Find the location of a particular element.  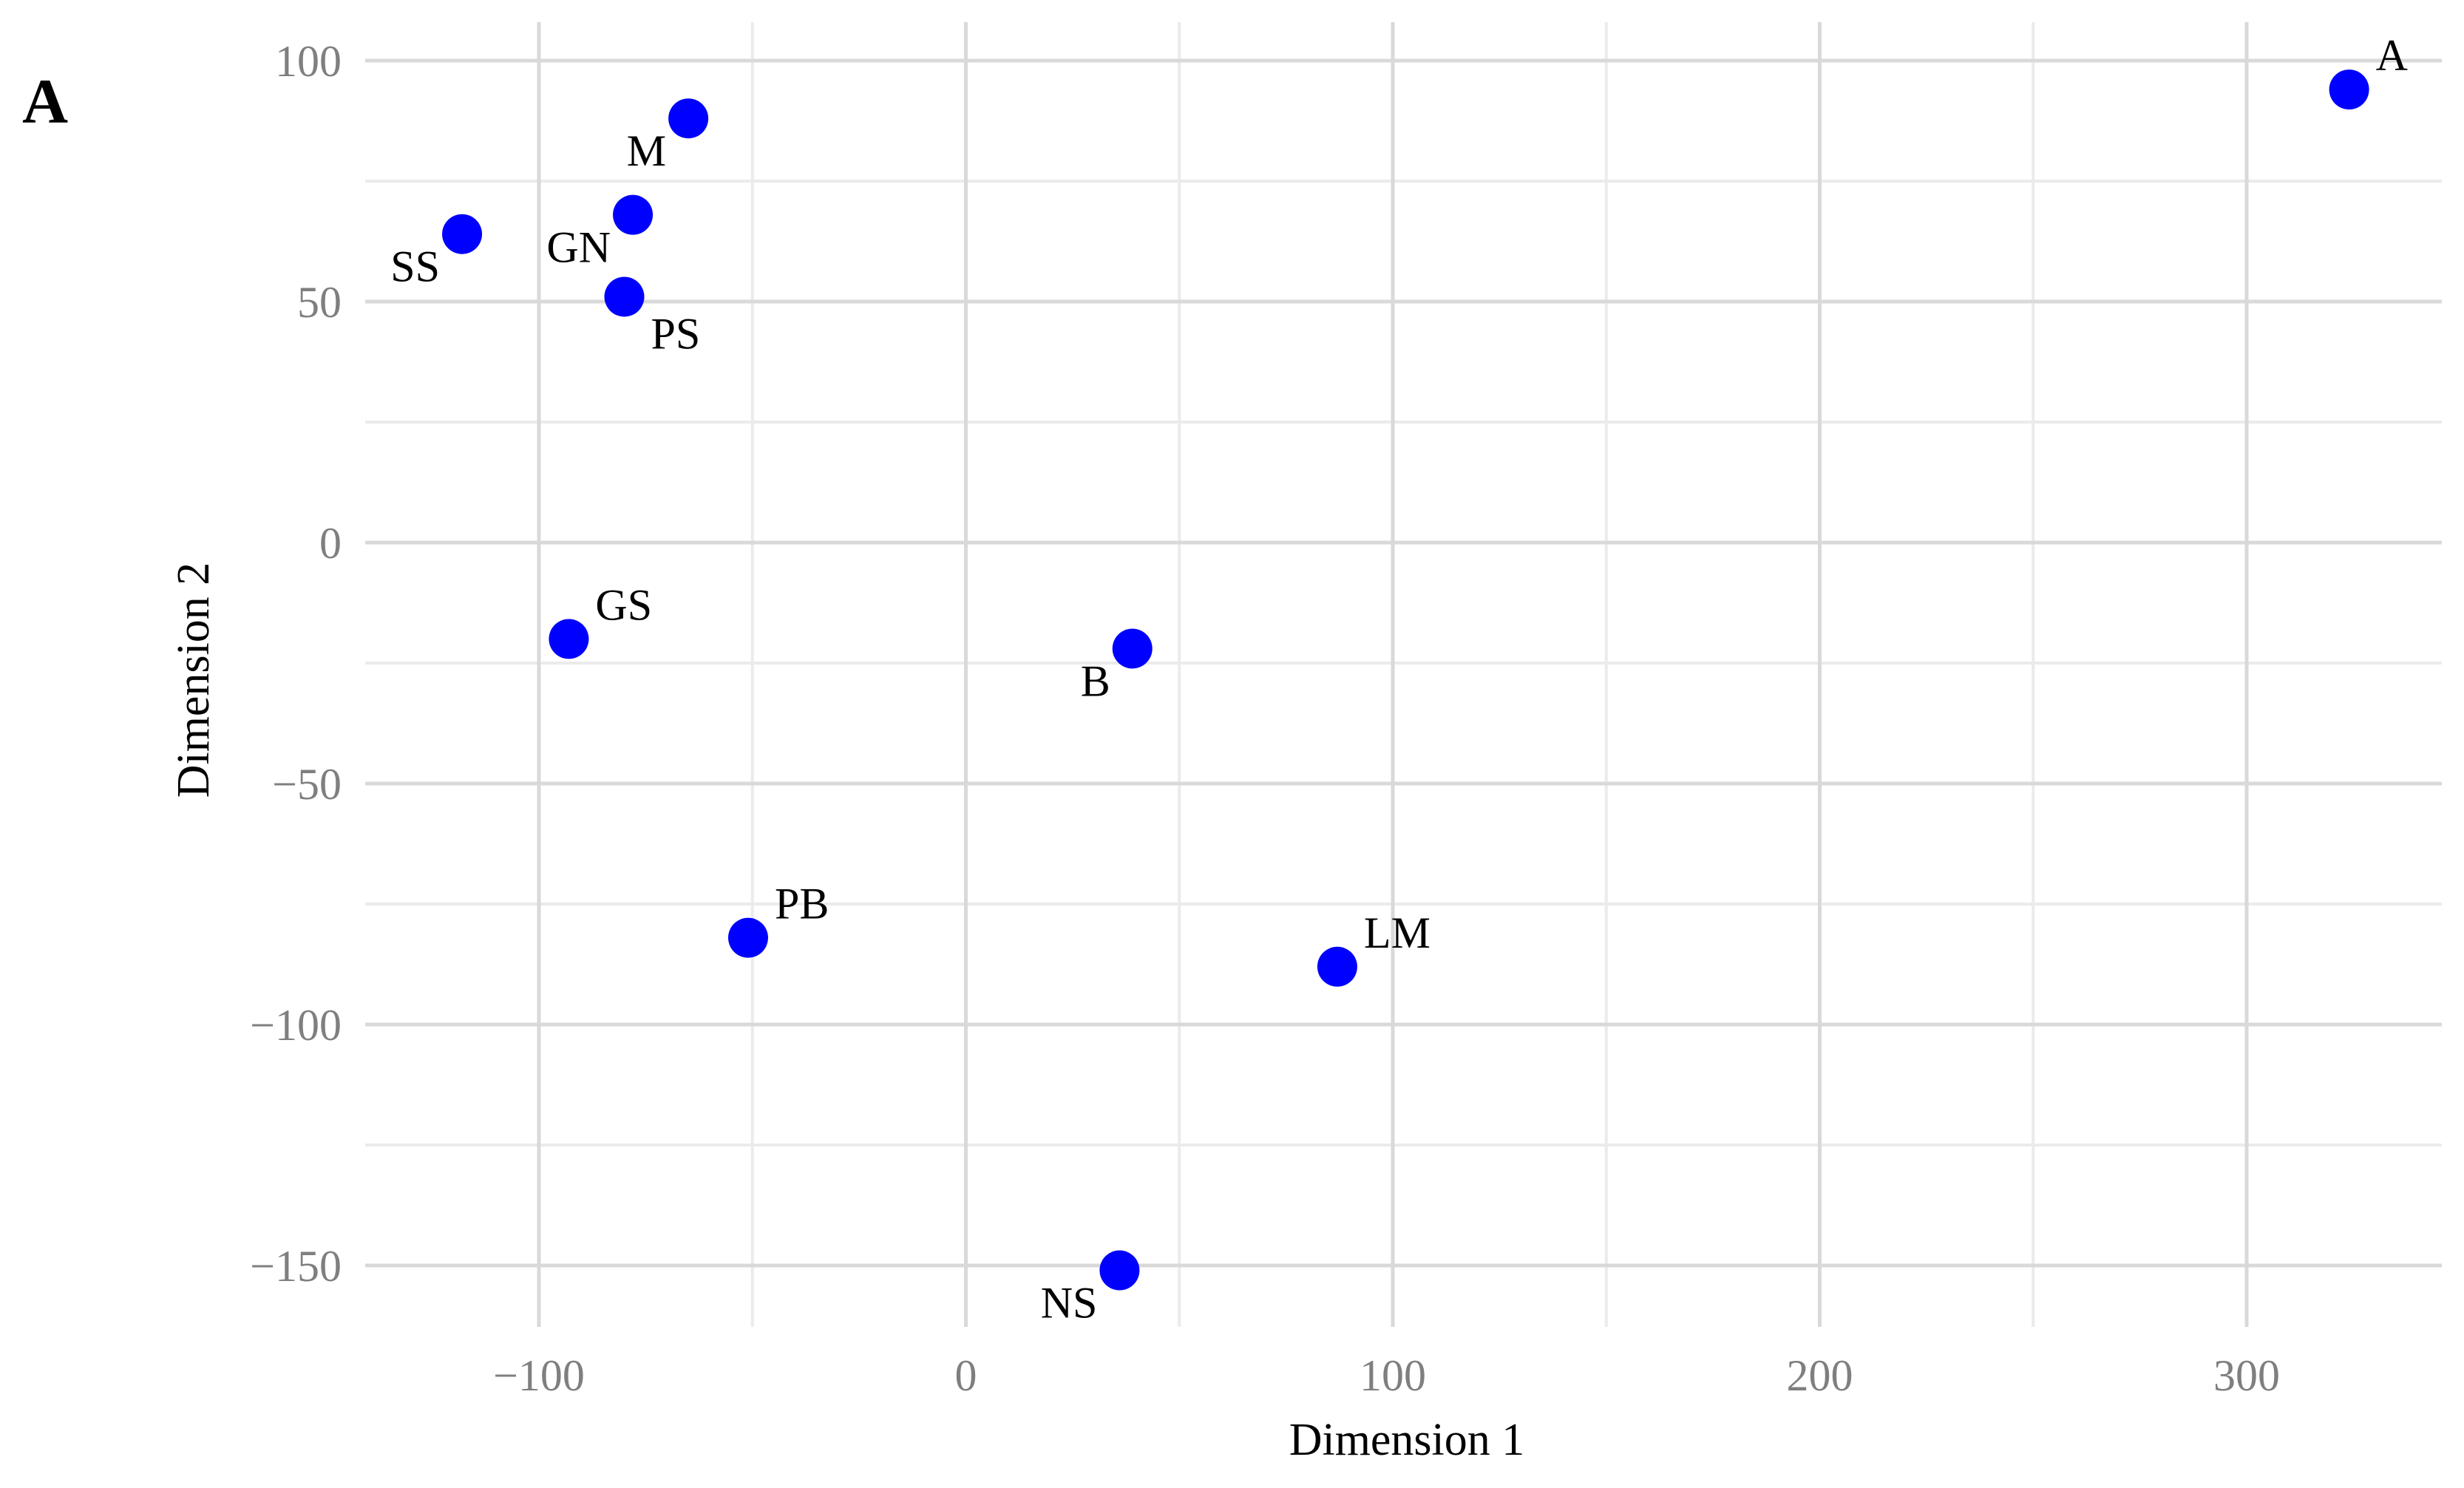

x-axis-title: Dimension 1 is located at coordinates (1407, 1440).